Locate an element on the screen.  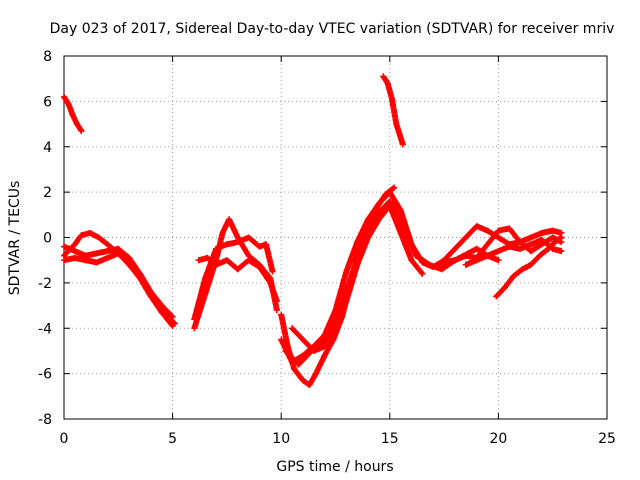
x-tick-label: 5 is located at coordinates (172, 439).